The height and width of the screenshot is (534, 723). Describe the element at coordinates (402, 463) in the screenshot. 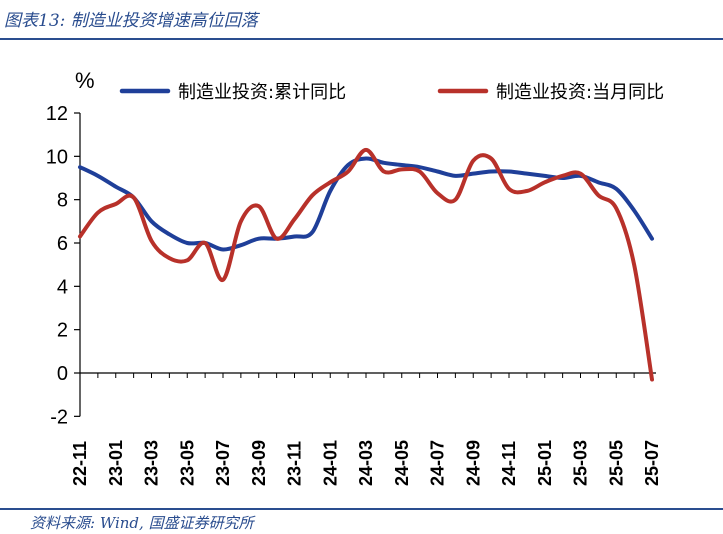

I see `x-tick-label: 24-05` at that location.